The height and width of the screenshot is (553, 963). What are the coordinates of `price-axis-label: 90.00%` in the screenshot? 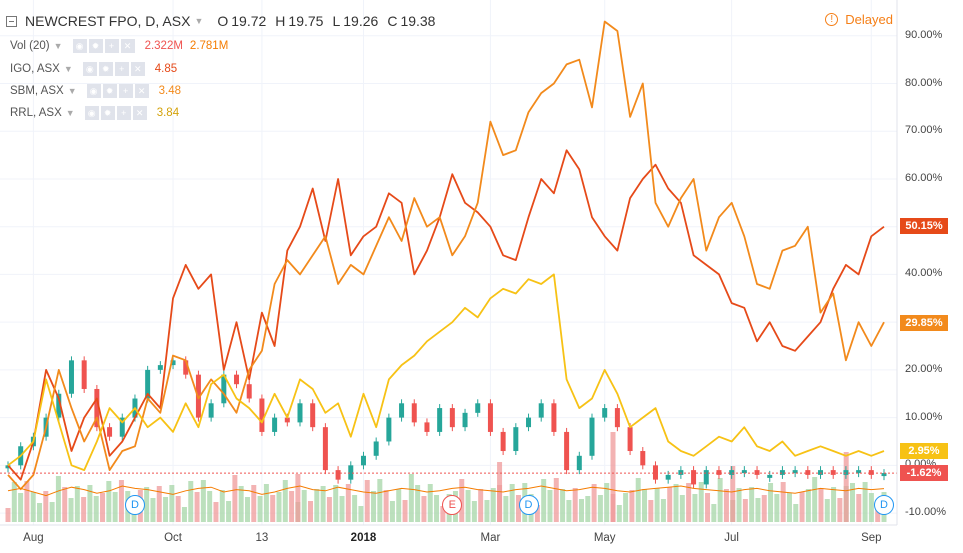 It's located at (924, 34).